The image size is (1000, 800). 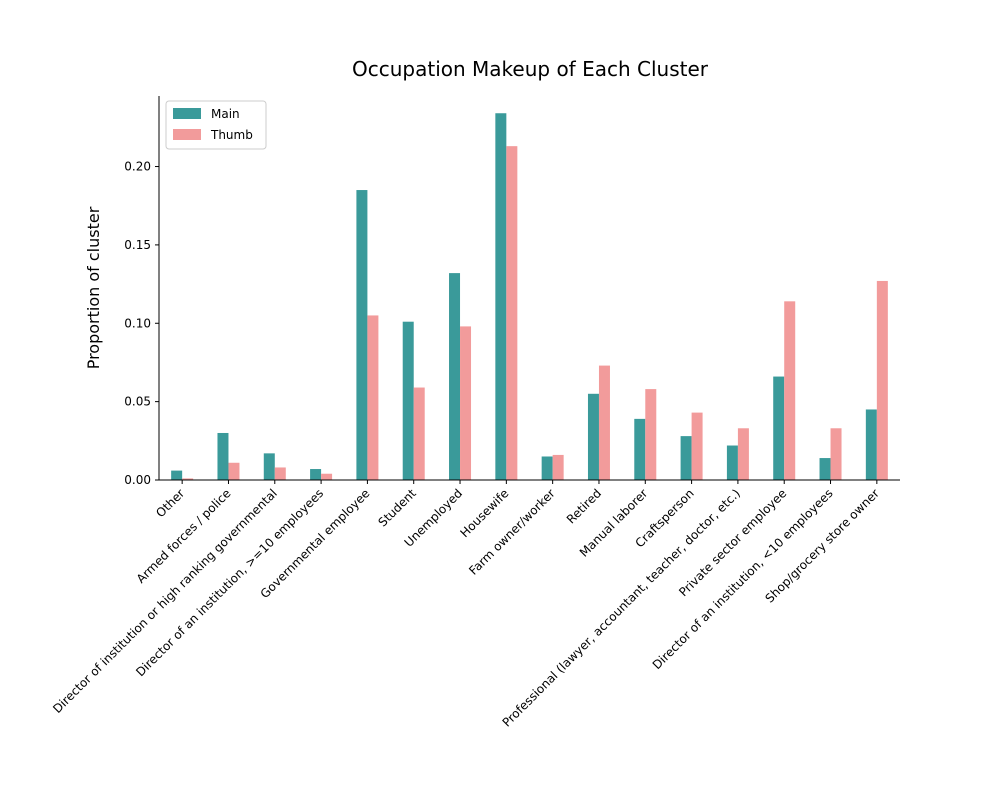 What do you see at coordinates (584, 506) in the screenshot?
I see `x-tick-label: Retired` at bounding box center [584, 506].